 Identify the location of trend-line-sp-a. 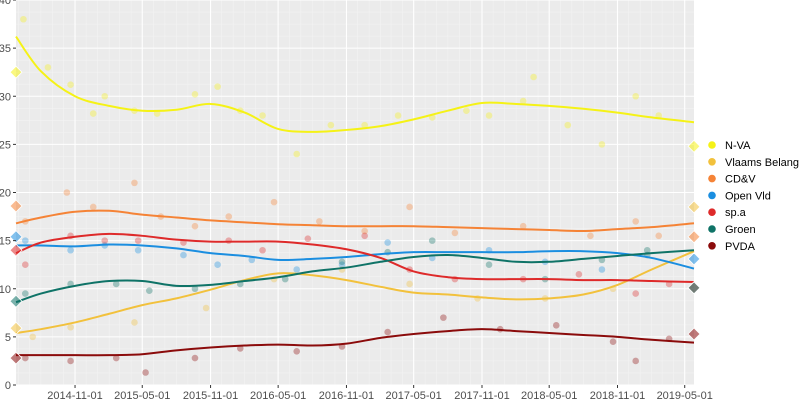
(355, 258).